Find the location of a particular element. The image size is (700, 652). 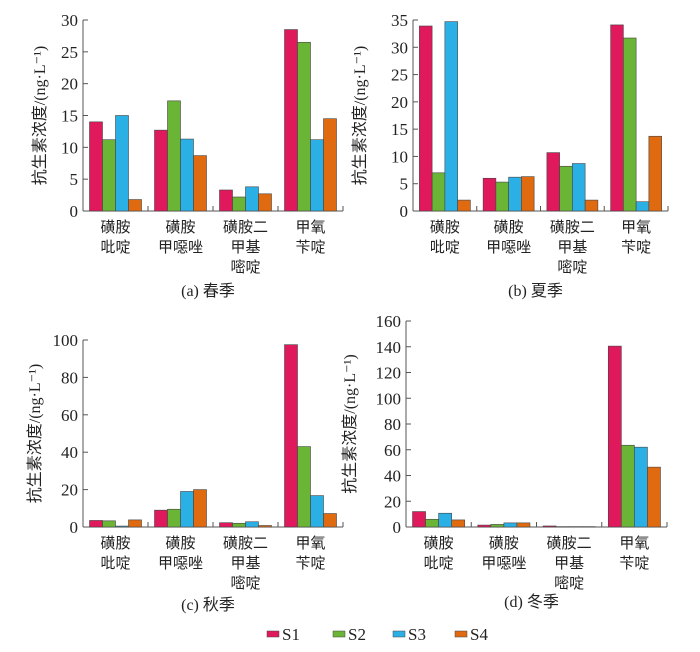

legend-swatch-s4 is located at coordinates (461, 634).